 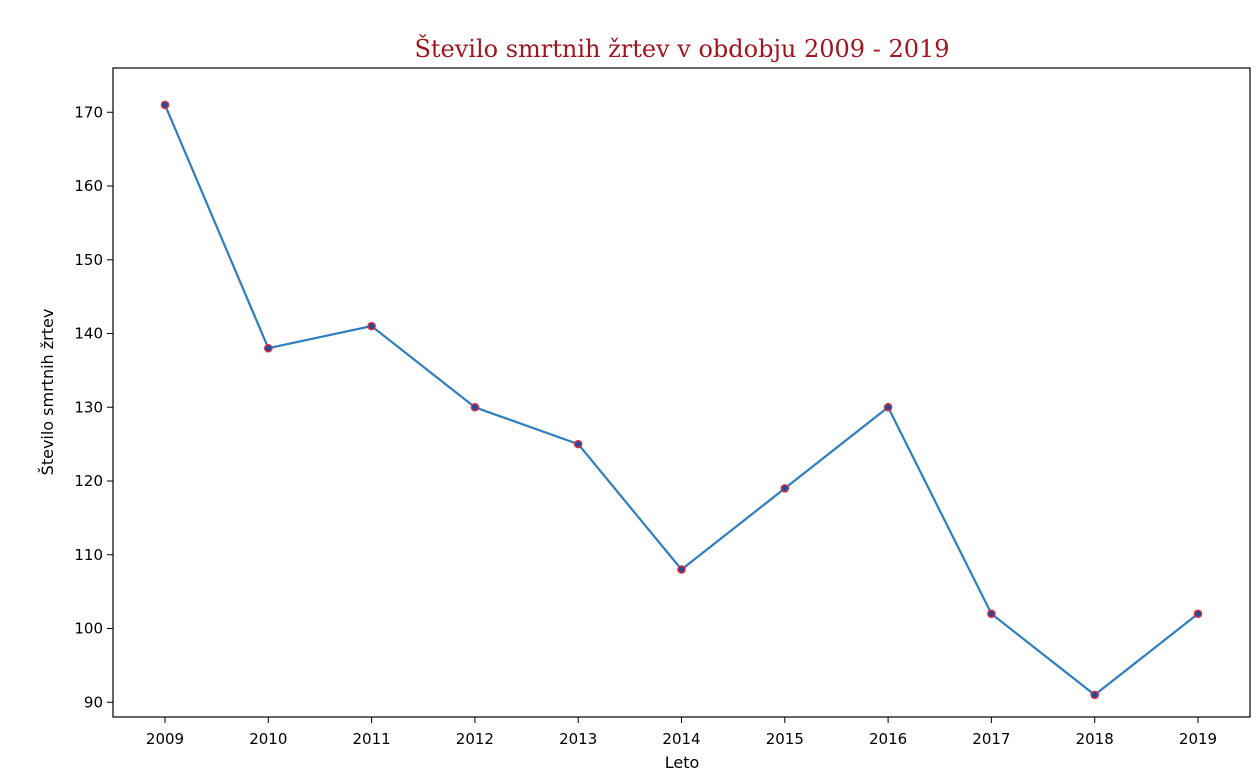 What do you see at coordinates (93, 702) in the screenshot?
I see `y-tick-label: 90` at bounding box center [93, 702].